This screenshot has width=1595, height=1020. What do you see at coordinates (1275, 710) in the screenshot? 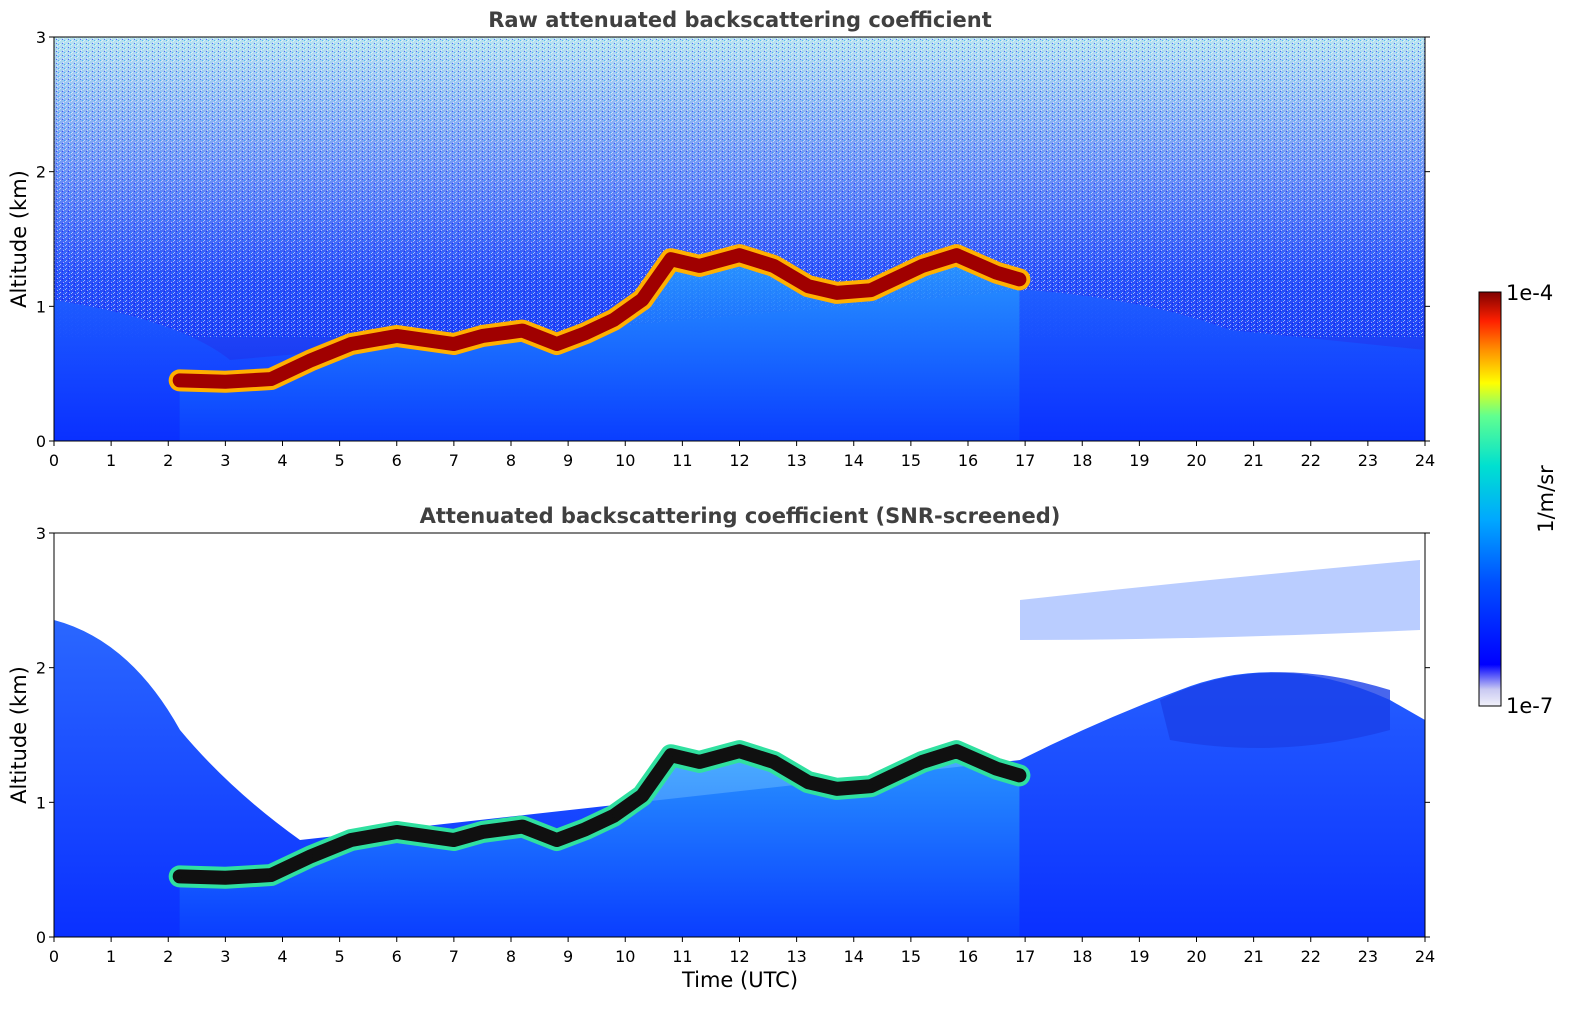
I see `screened-residual-layer` at bounding box center [1275, 710].